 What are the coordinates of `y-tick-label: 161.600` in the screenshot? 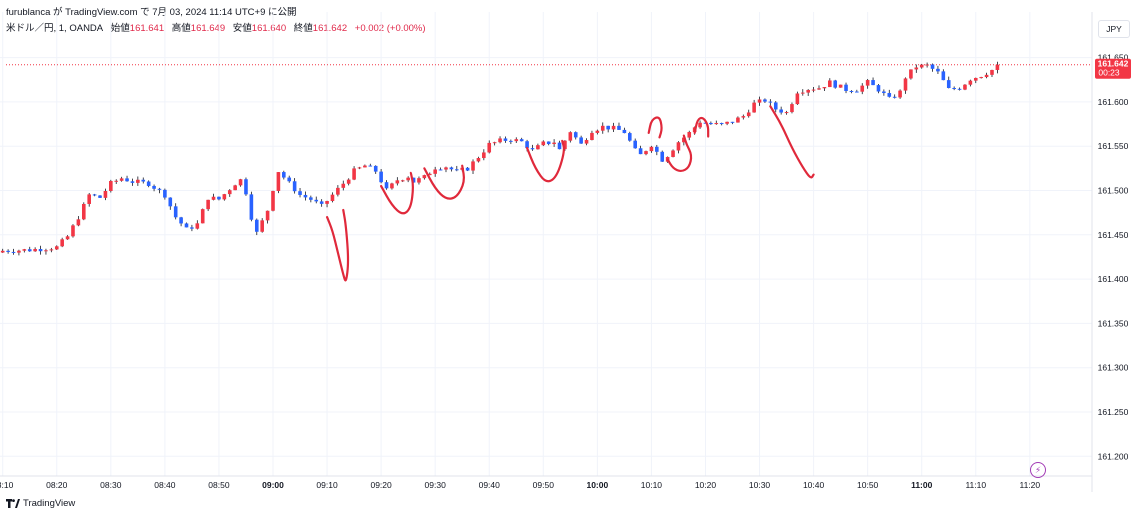 It's located at (1113, 102).